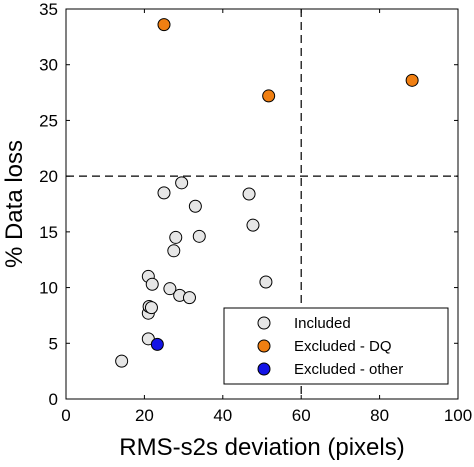  I want to click on y-tick-label: 5, so click(53, 343).